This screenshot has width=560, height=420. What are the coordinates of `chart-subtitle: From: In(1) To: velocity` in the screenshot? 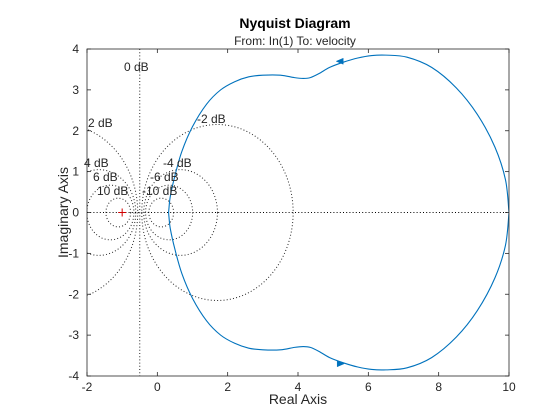 It's located at (295, 41).